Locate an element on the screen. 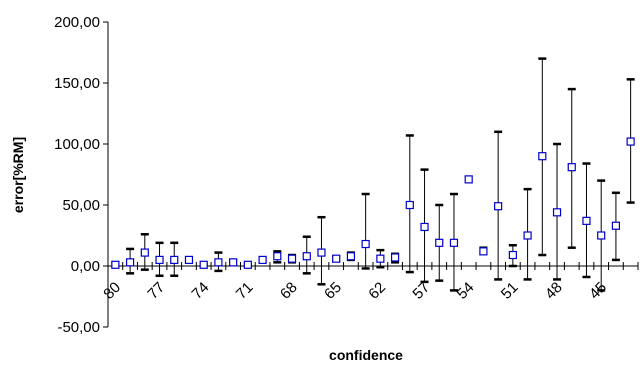  y-tick-label: 200,00 is located at coordinates (77, 22).